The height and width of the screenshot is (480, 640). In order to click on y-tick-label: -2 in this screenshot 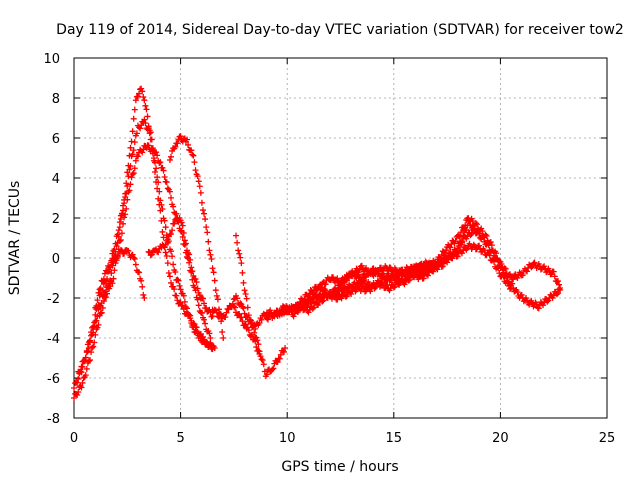, I will do `click(53, 299)`.